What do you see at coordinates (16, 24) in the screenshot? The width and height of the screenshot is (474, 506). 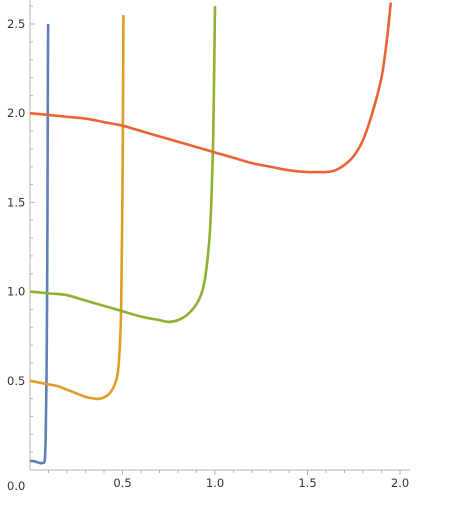 I see `y-tick-label: 2.5` at bounding box center [16, 24].